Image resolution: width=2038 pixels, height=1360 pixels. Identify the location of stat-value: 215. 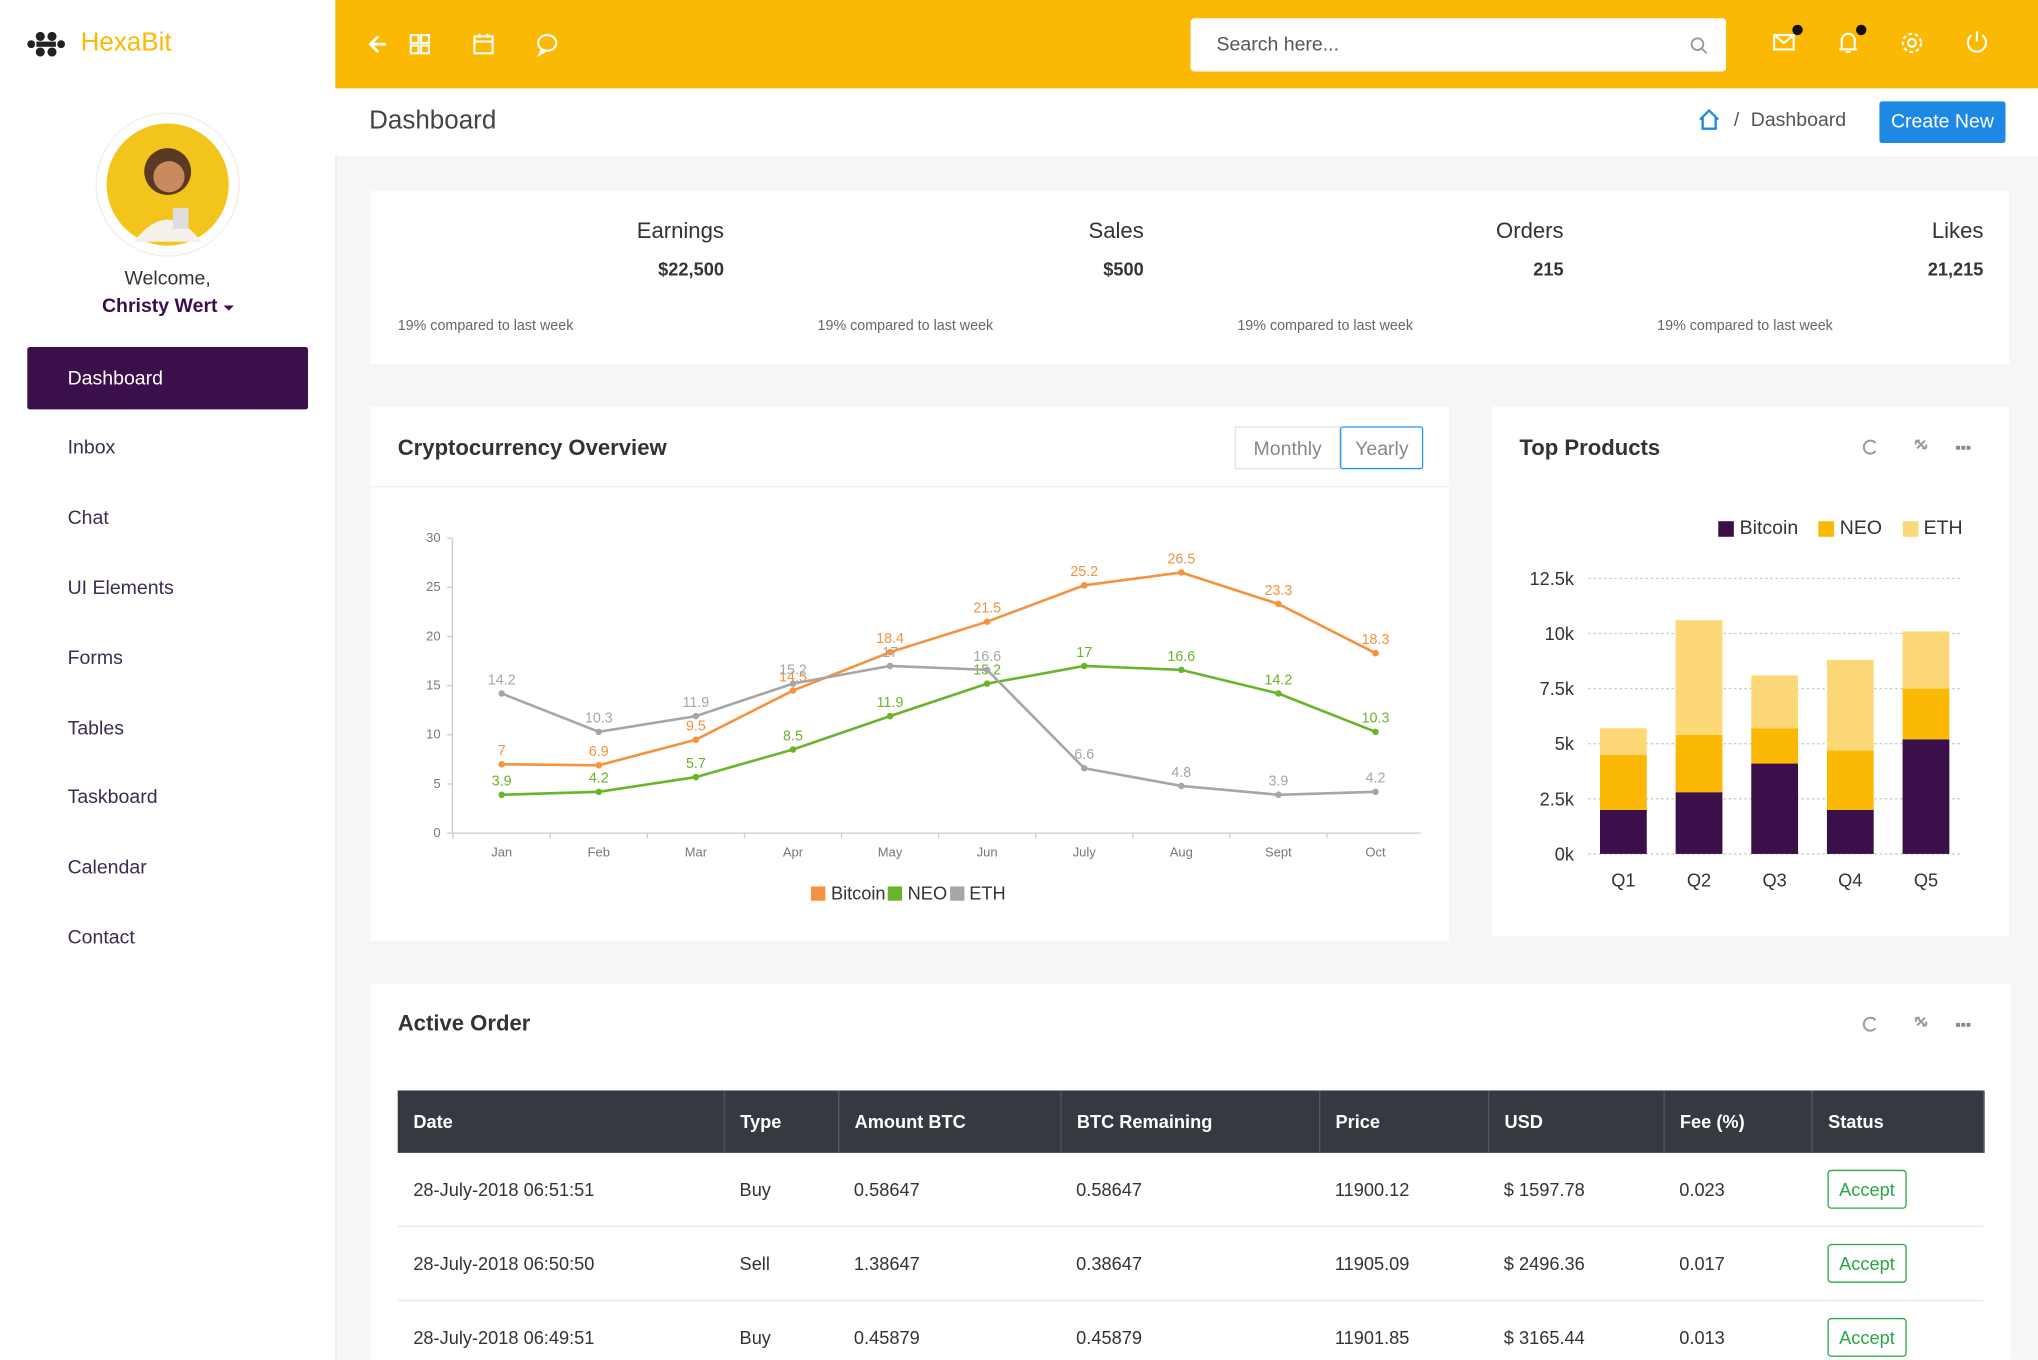
(1548, 269).